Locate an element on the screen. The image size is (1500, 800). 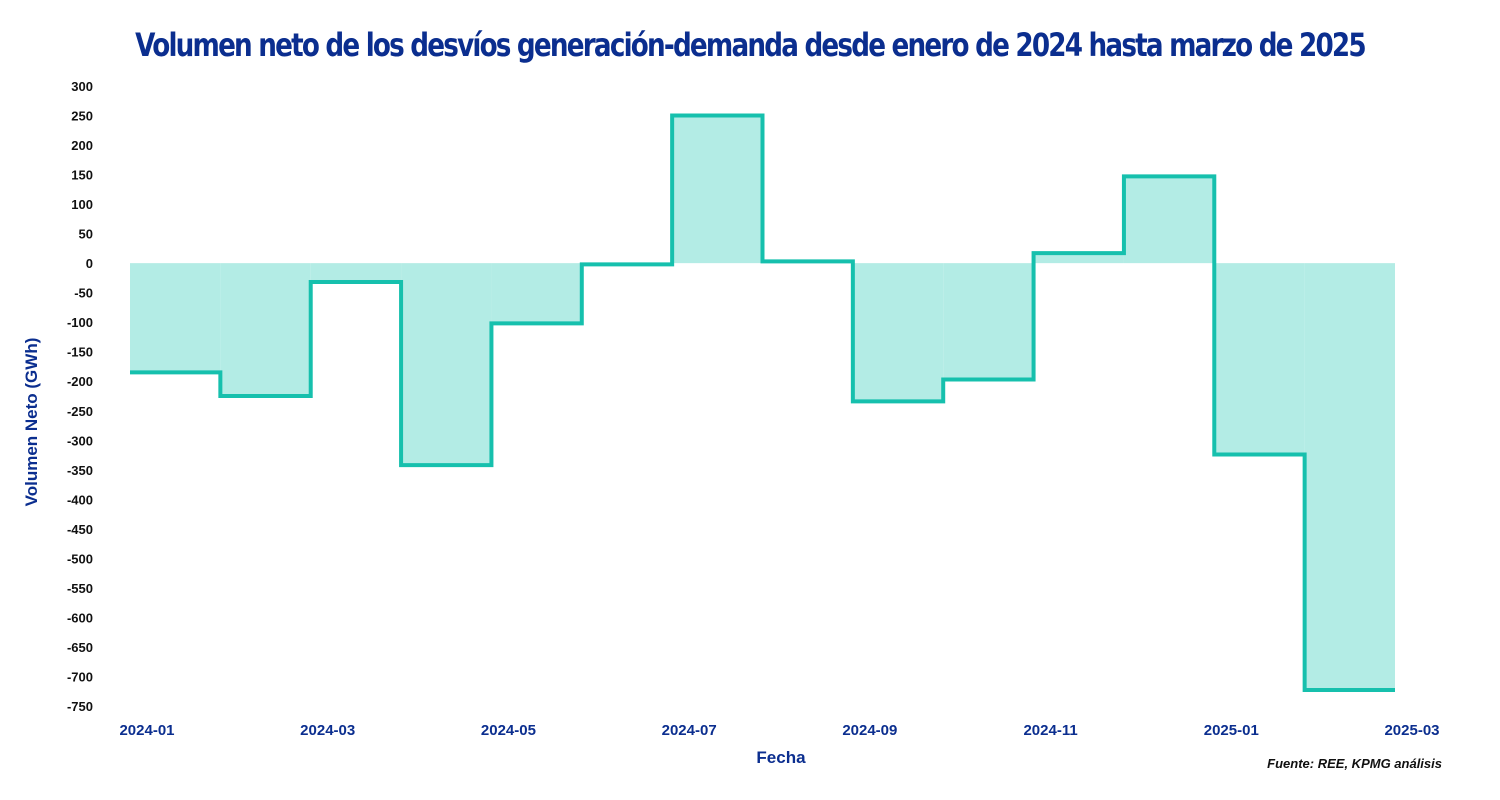
x-tick-label: 2024-07 is located at coordinates (689, 730).